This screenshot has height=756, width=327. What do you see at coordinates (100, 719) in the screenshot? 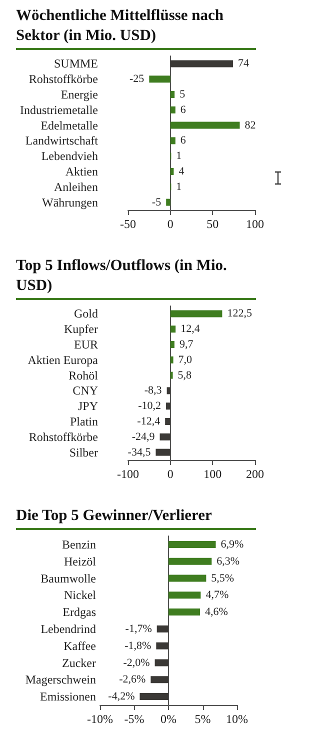
I see `x-tick-label: -10%` at bounding box center [100, 719].